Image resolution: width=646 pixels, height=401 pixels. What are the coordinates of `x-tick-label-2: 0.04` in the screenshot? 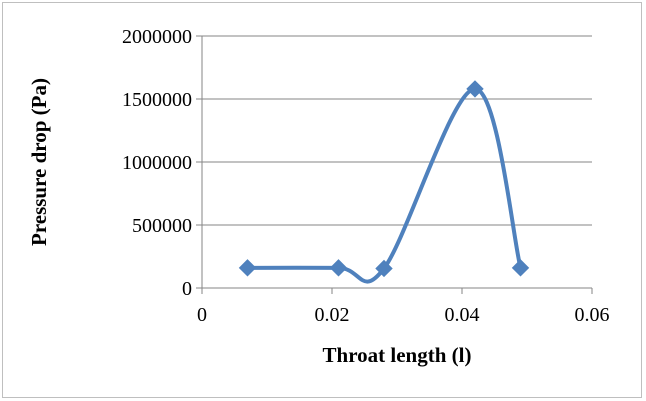 It's located at (462, 315).